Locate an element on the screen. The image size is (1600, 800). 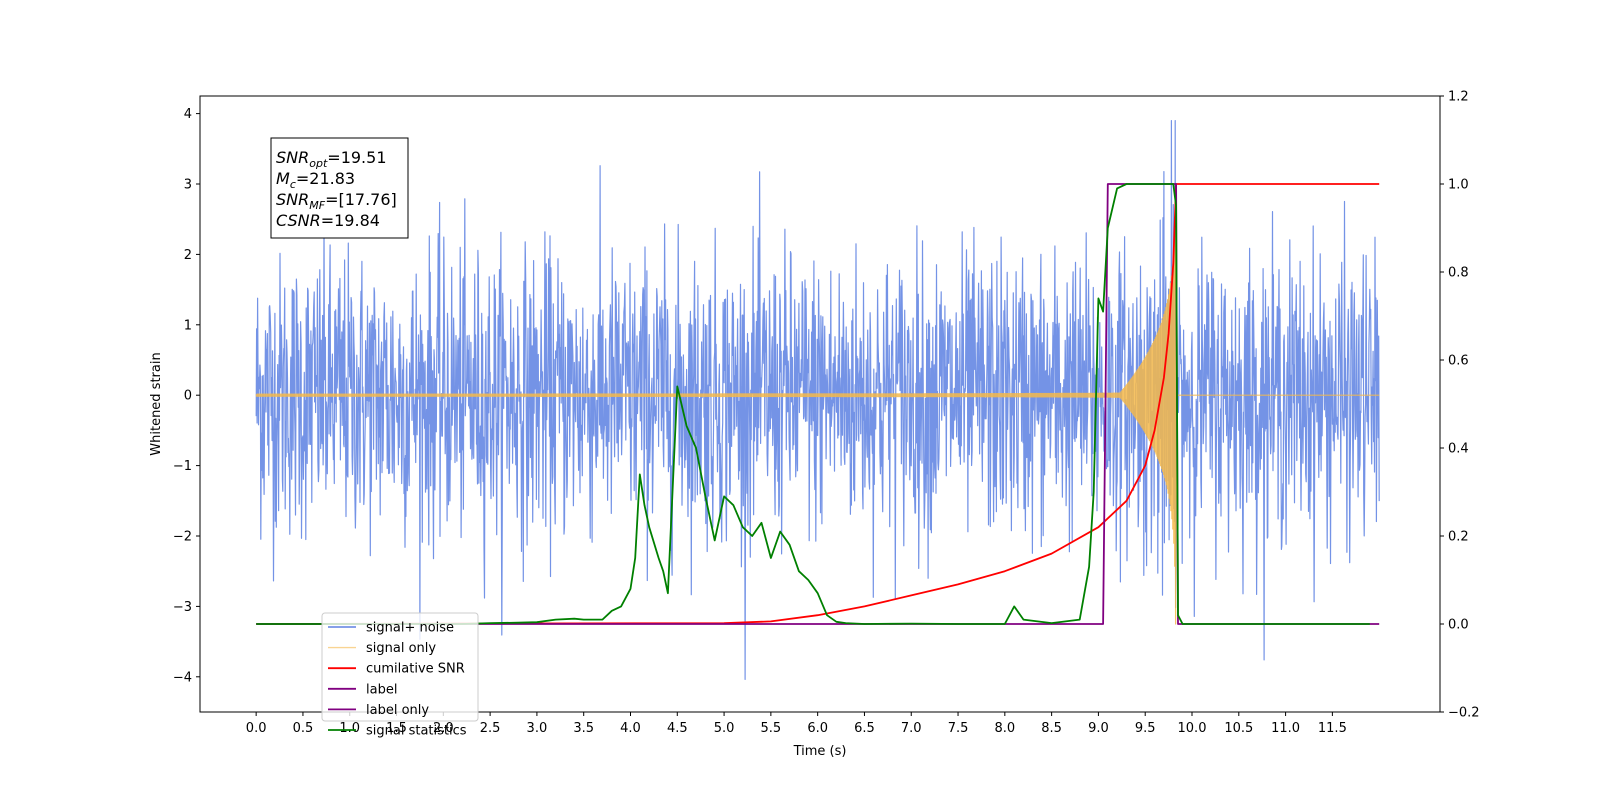
x-tick-label: 1.5 is located at coordinates (396, 728).